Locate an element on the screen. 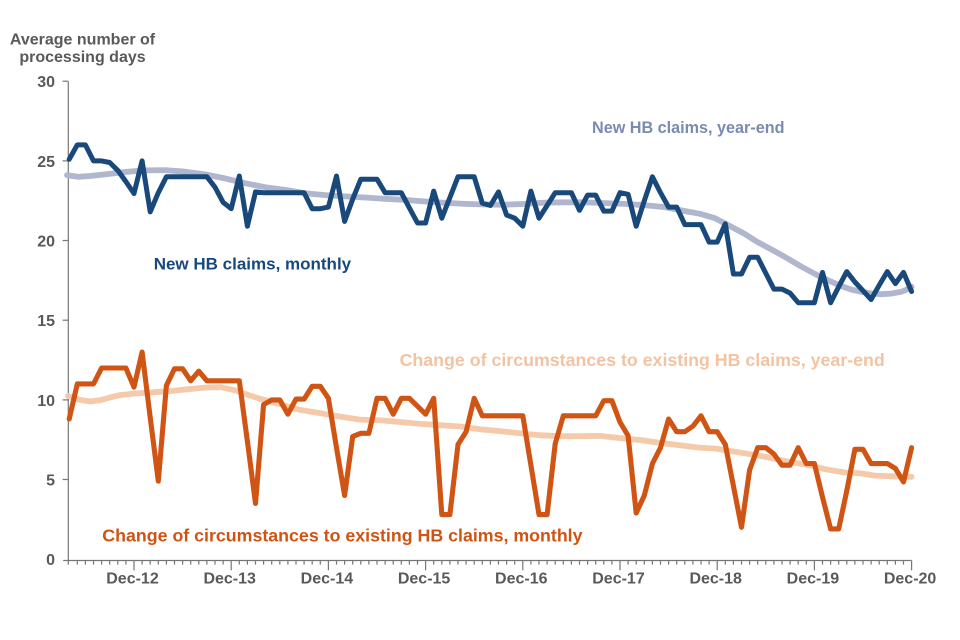  svg-text: 15 is located at coordinates (46, 321).